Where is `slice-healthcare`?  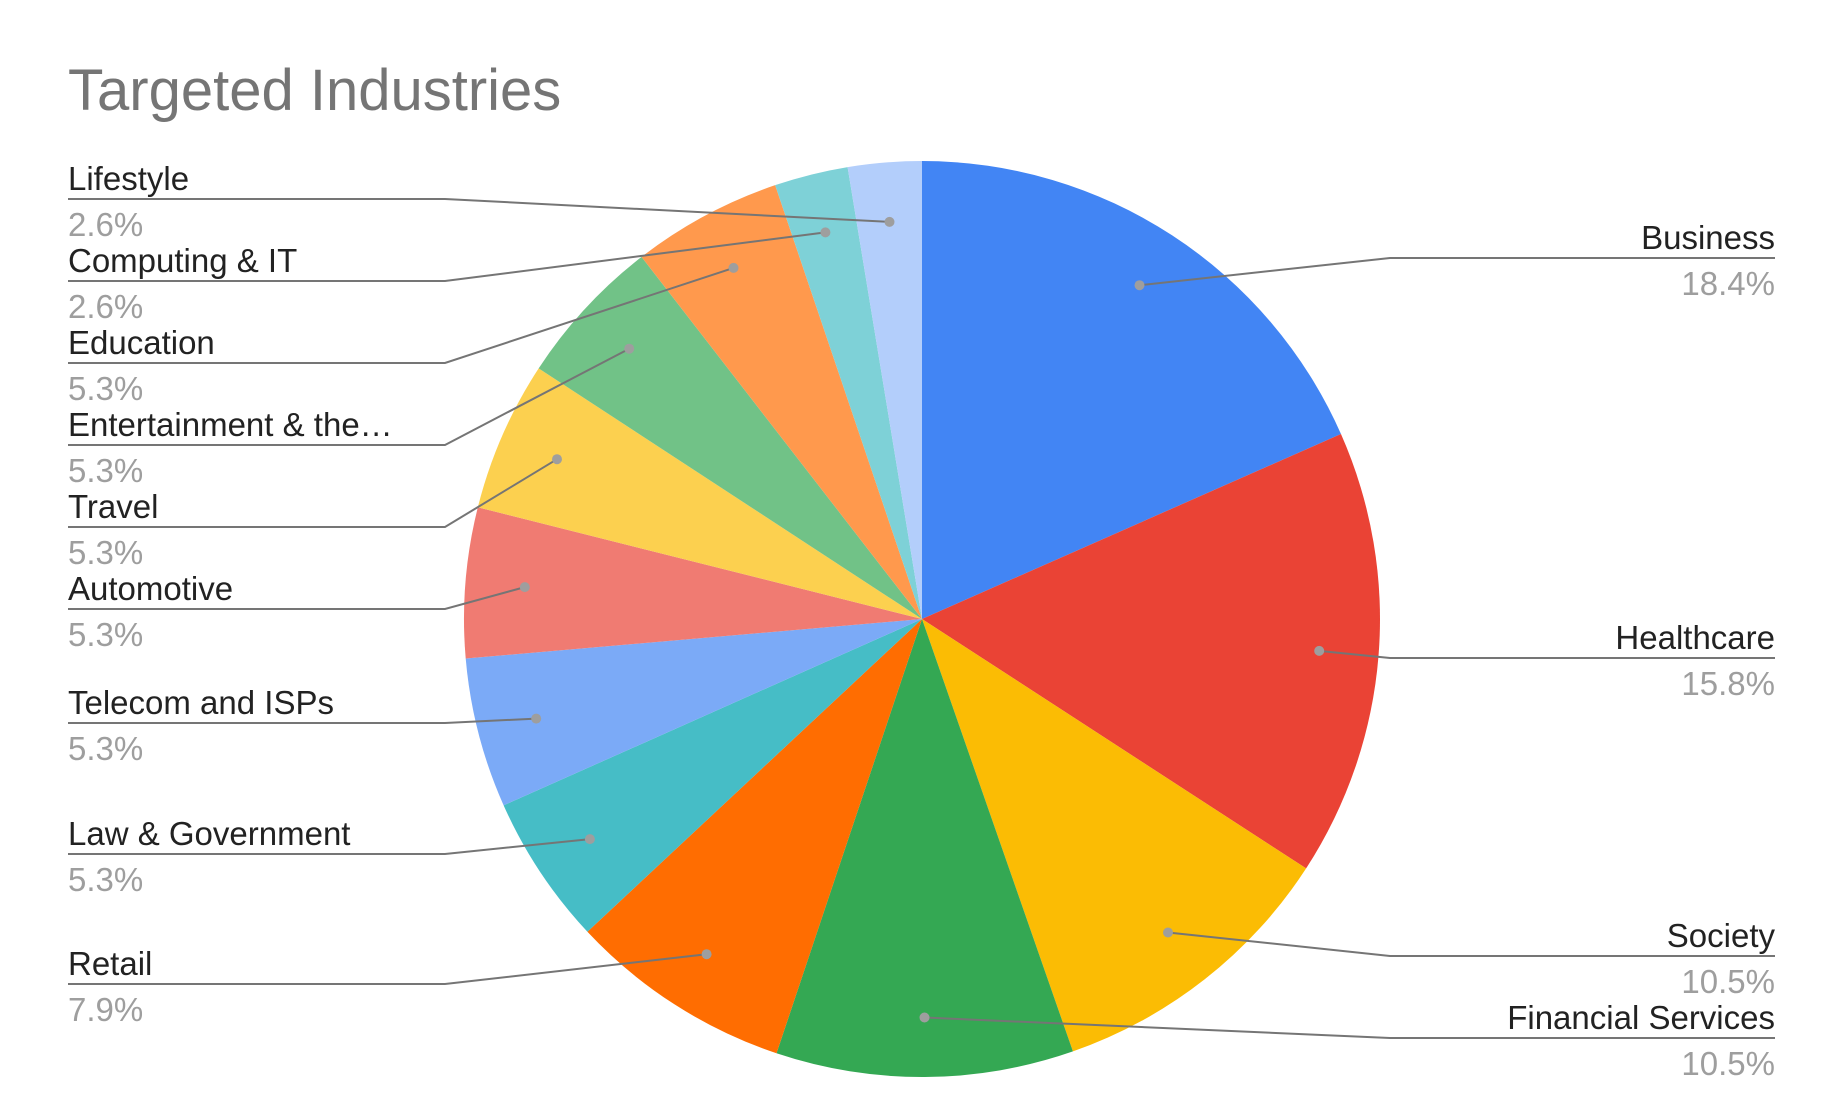 slice-healthcare is located at coordinates (1151, 651).